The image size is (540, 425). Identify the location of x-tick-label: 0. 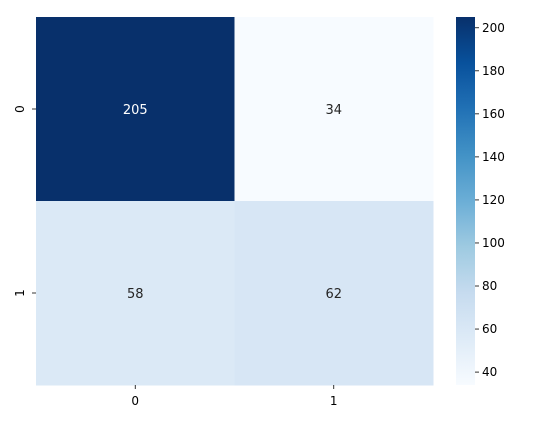
(135, 401).